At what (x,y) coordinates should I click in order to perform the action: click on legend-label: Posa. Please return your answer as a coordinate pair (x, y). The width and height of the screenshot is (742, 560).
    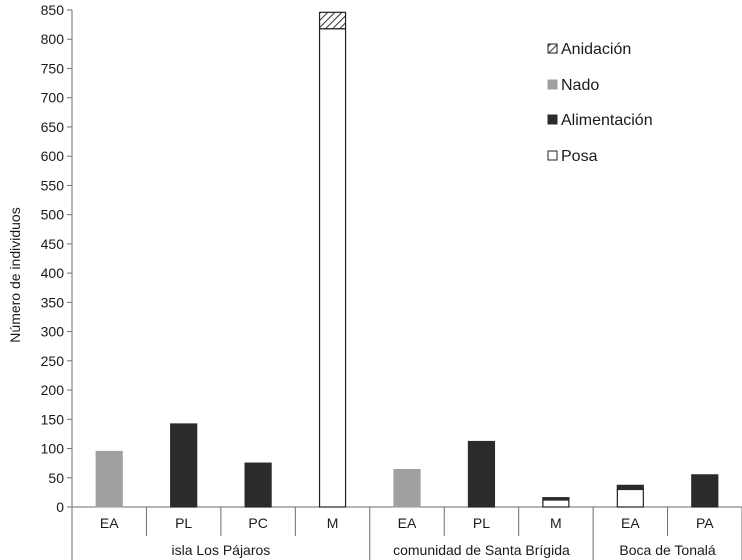
    Looking at the image, I should click on (579, 156).